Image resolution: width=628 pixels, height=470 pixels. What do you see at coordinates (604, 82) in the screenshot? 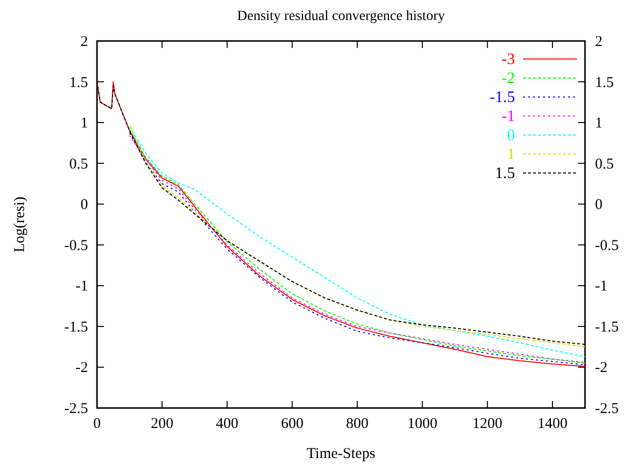
I see `y2-tick-label: 1.5` at bounding box center [604, 82].